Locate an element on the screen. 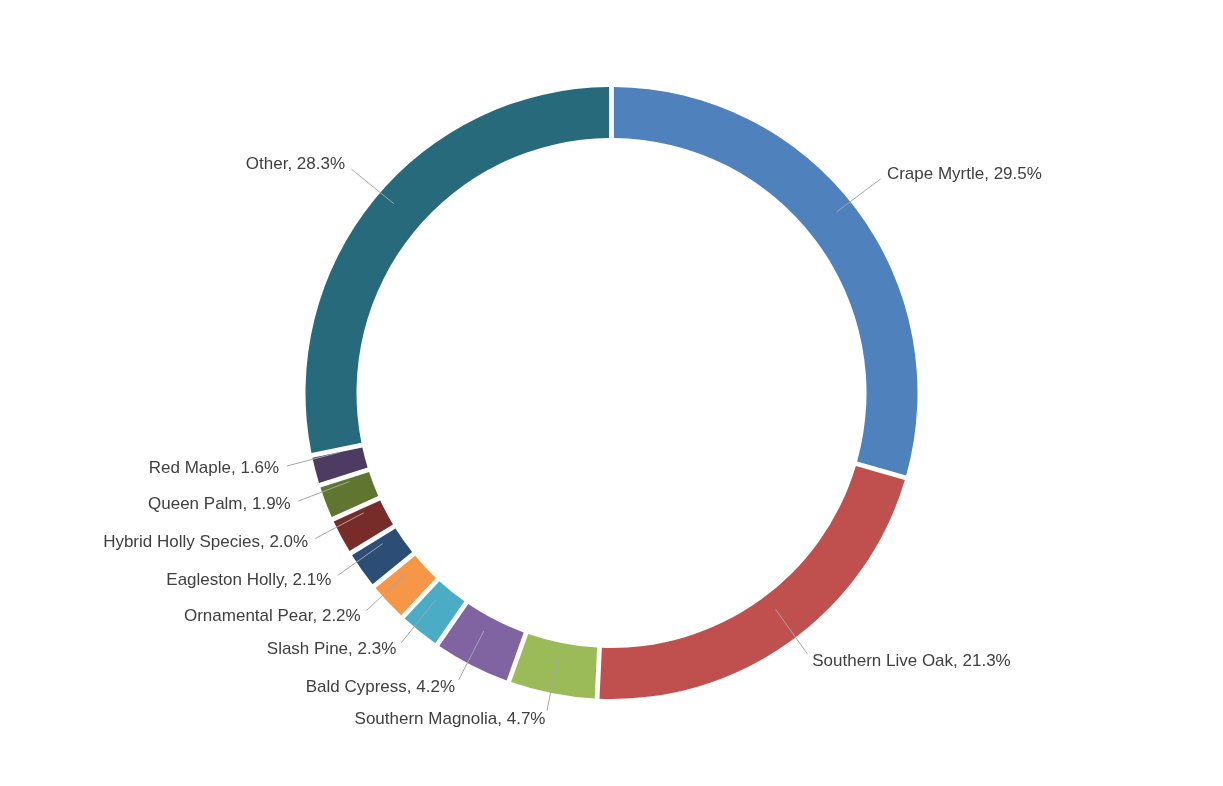 The width and height of the screenshot is (1223, 786). slice-label: Crape Myrtle, 29.5% is located at coordinates (964, 174).